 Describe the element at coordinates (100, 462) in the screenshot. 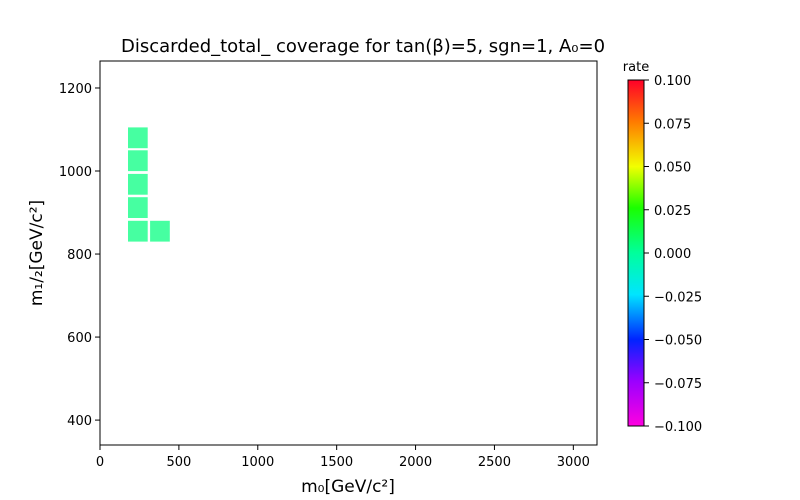

I see `x-tick-label: 0` at that location.